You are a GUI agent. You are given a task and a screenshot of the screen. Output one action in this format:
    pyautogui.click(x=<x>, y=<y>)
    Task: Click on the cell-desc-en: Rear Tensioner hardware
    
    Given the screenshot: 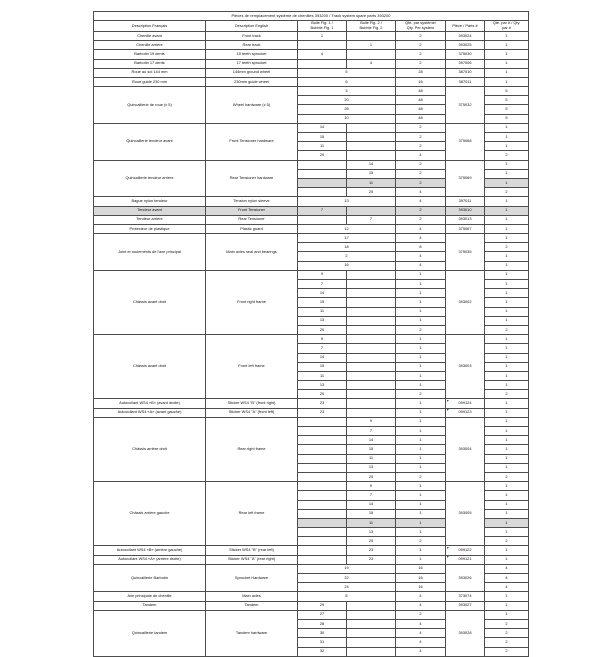 What is the action you would take?
    pyautogui.click(x=251, y=178)
    